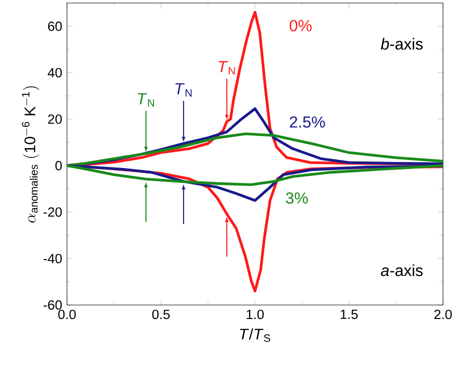  What do you see at coordinates (53, 212) in the screenshot?
I see `y-tick-label: -20` at bounding box center [53, 212].